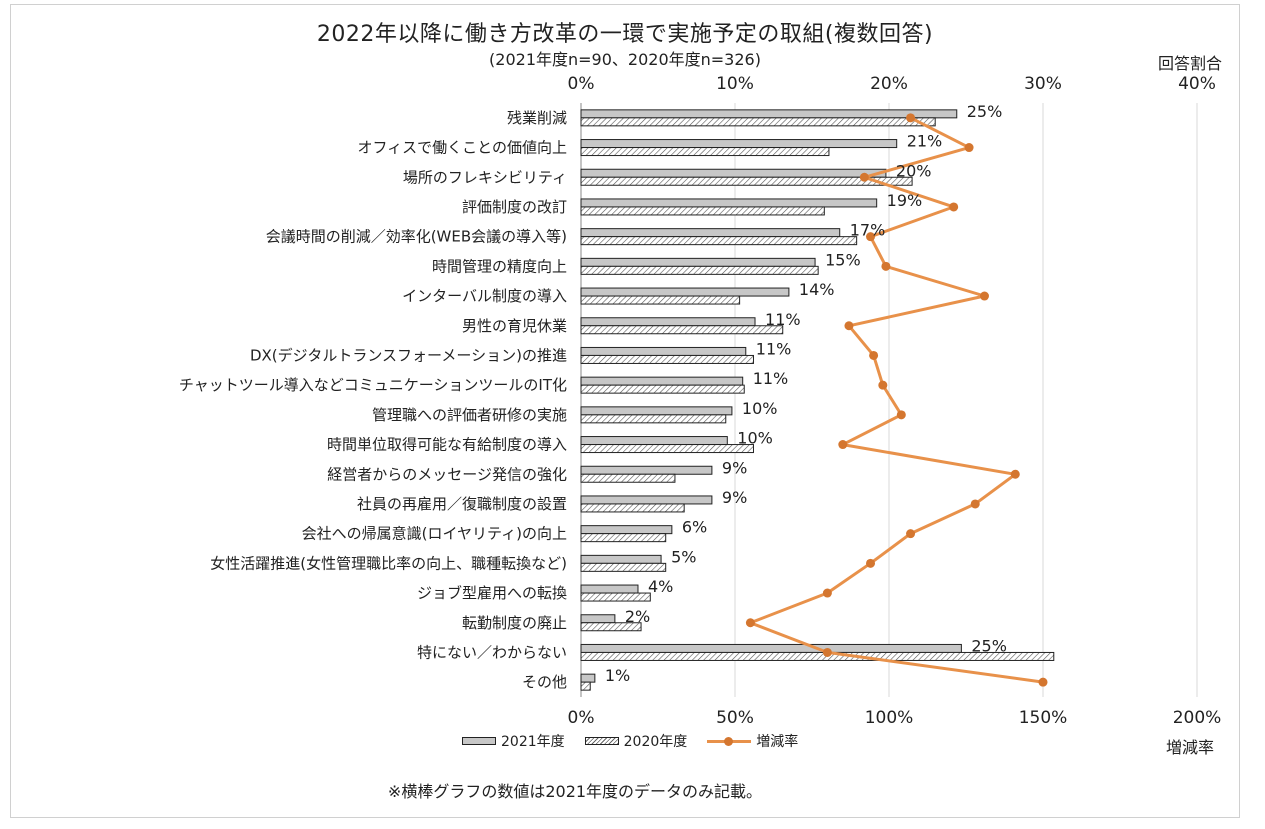  Describe the element at coordinates (1043, 84) in the screenshot. I see `top-axis-tick-label: 30%` at that location.